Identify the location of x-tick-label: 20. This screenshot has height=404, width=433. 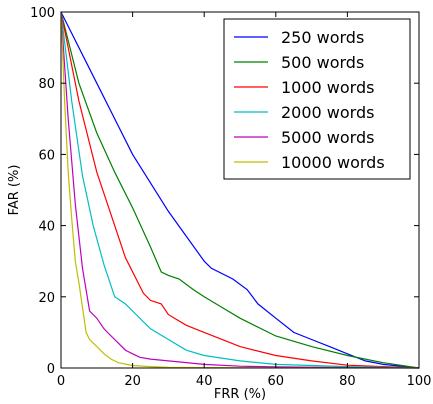
(132, 381).